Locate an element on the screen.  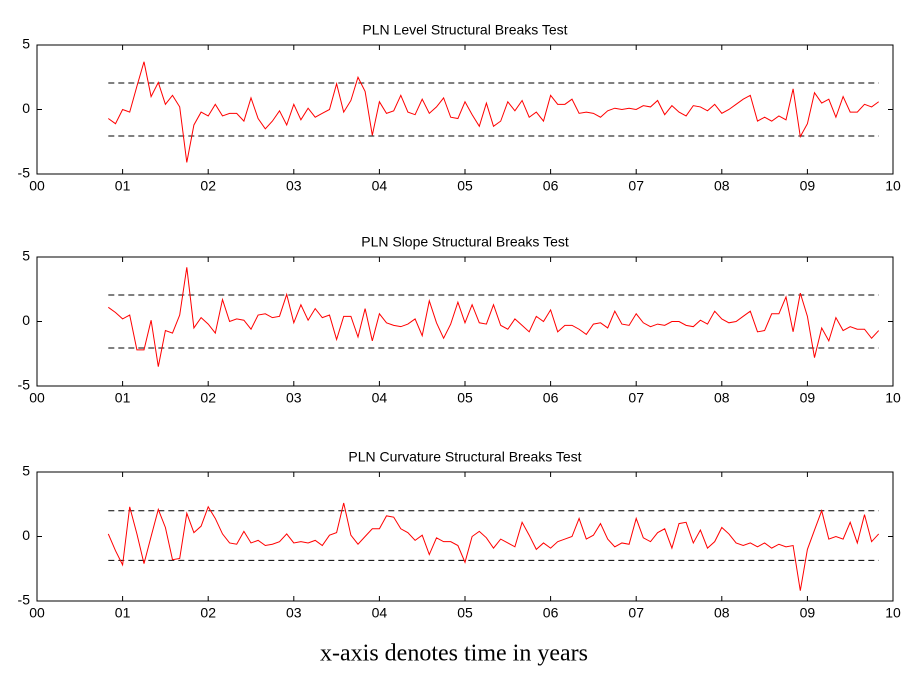
caption: x-axis denotes time in years is located at coordinates (454, 654).